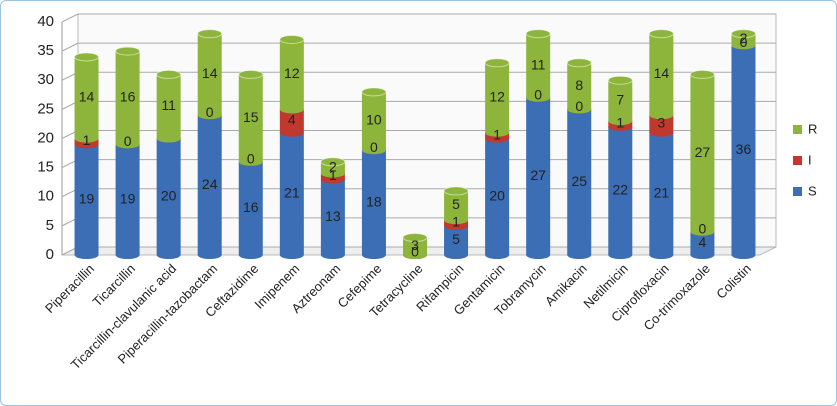  I want to click on data-label: 13, so click(333, 216).